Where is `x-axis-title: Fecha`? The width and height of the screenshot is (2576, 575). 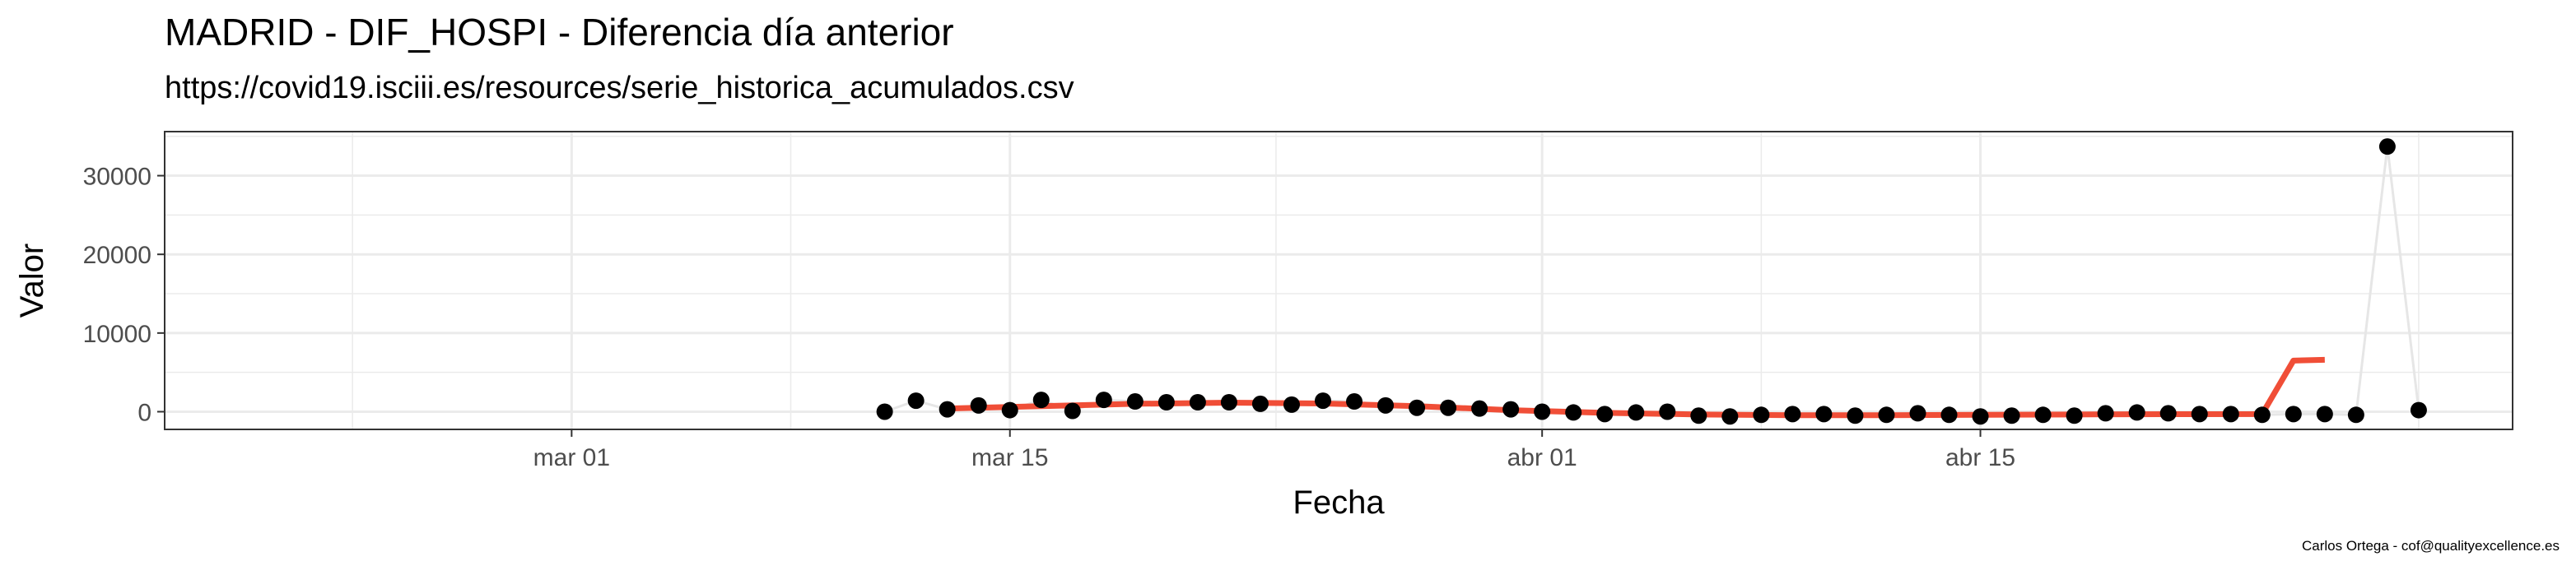 x-axis-title: Fecha is located at coordinates (1339, 503).